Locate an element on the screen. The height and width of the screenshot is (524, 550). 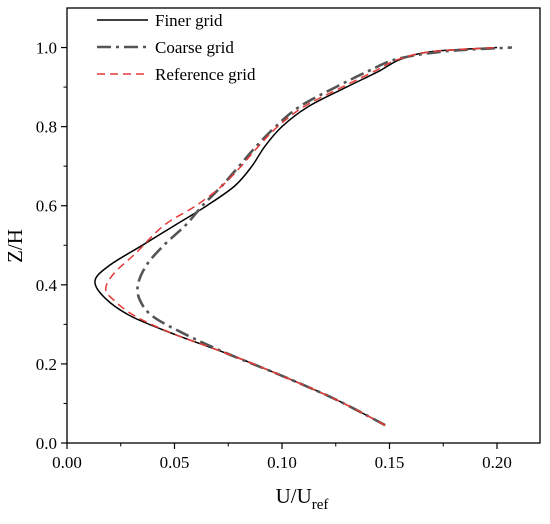
legend-label-2: Coarse grid is located at coordinates (194, 47).